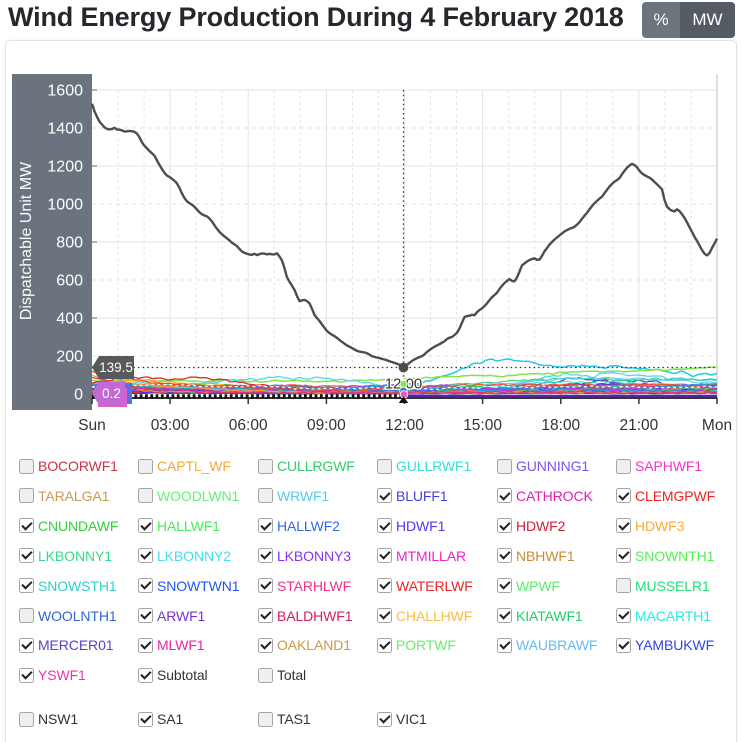  What do you see at coordinates (65, 129) in the screenshot?
I see `svg-text: 1400` at bounding box center [65, 129].